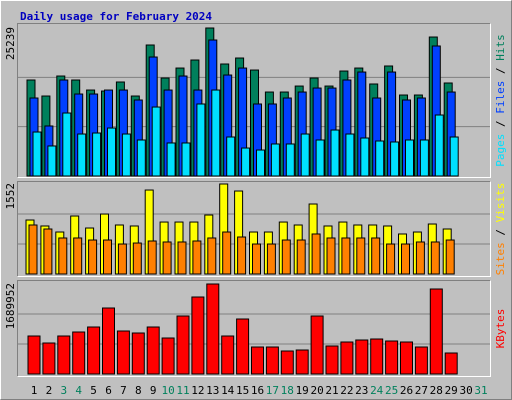  I want to click on legend: KBytes, so click(500, 329).